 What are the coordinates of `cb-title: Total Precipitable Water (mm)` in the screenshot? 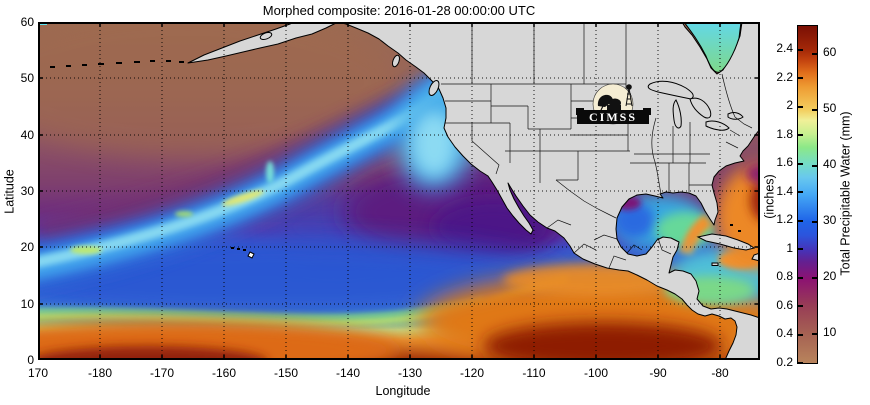 It's located at (845, 193).